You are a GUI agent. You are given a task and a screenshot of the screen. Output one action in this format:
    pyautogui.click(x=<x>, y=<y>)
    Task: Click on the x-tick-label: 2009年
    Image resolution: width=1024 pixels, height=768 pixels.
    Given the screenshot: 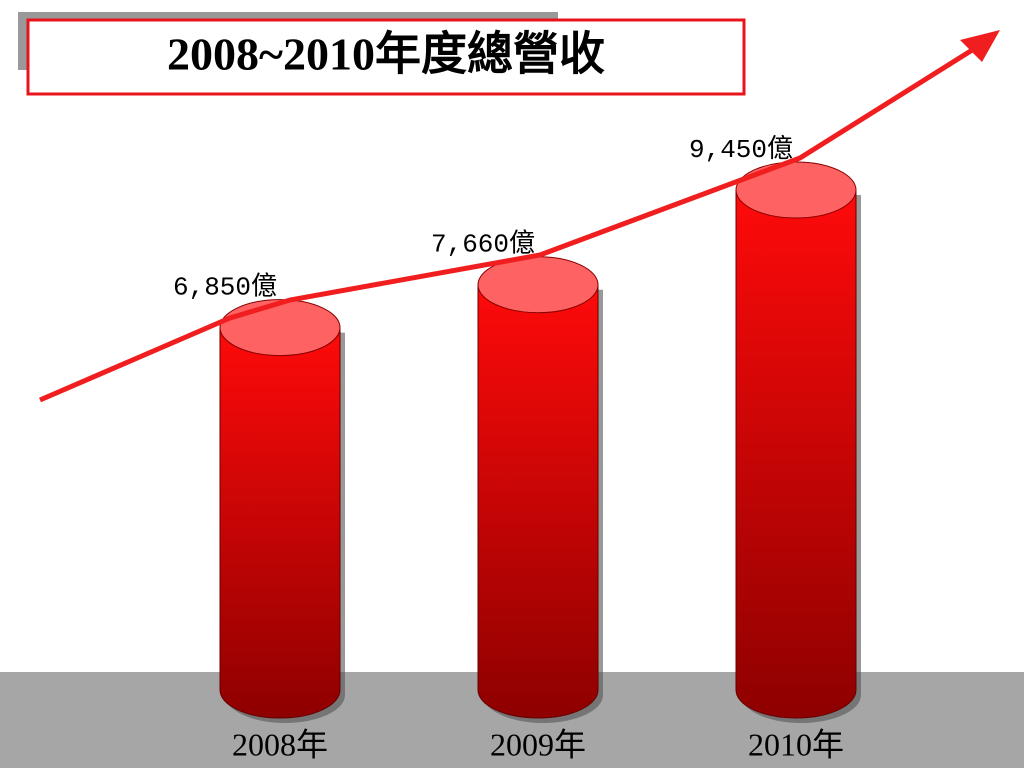 What is the action you would take?
    pyautogui.click(x=538, y=744)
    